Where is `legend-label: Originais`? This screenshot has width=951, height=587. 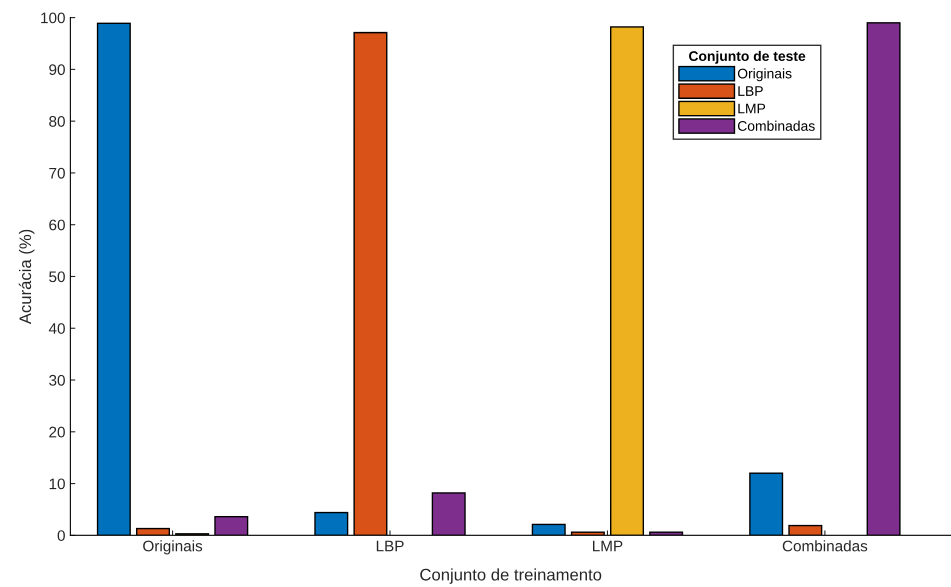 legend-label: Originais is located at coordinates (765, 75).